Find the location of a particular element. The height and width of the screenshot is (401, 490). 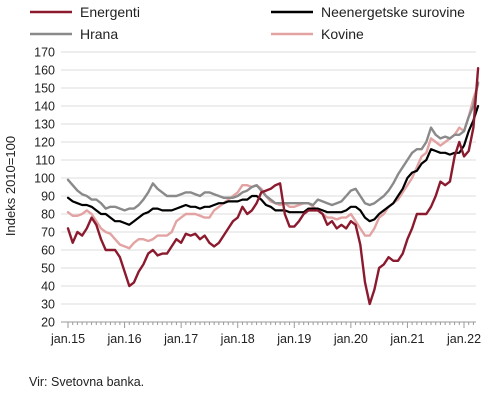

legend-label-hrana: Hrana is located at coordinates (99, 34).